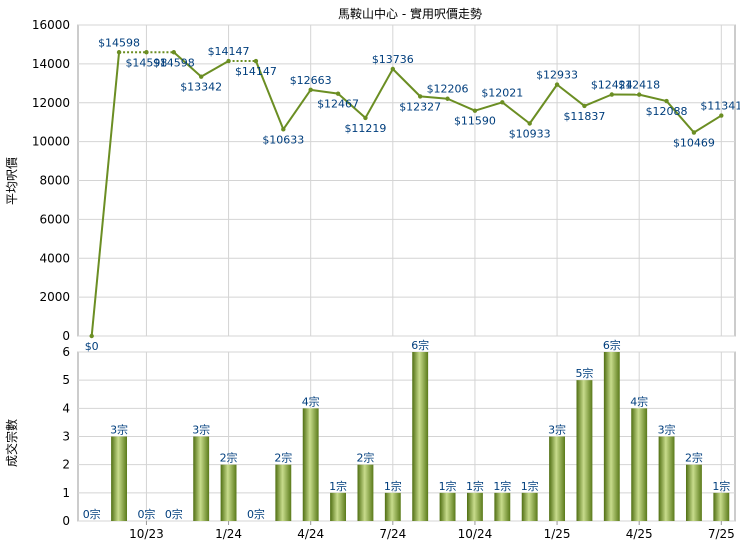  What do you see at coordinates (639, 85) in the screenshot?
I see `price-data-label: $12418` at bounding box center [639, 85].